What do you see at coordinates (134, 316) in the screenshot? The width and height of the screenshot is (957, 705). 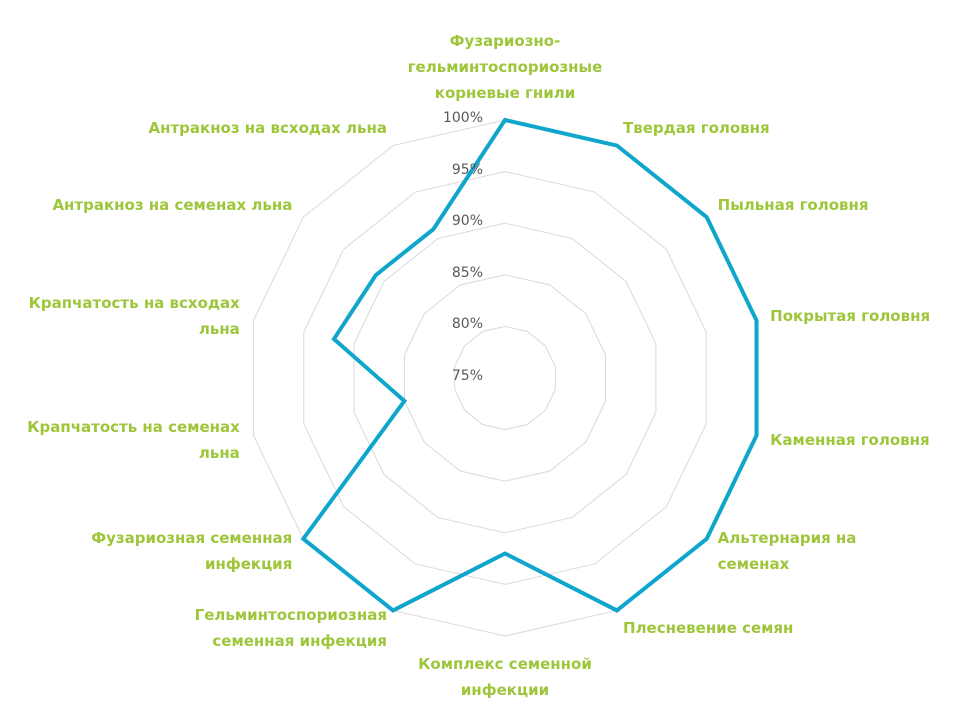 I see `category-label: Крапчатость на всходах льна` at bounding box center [134, 316].